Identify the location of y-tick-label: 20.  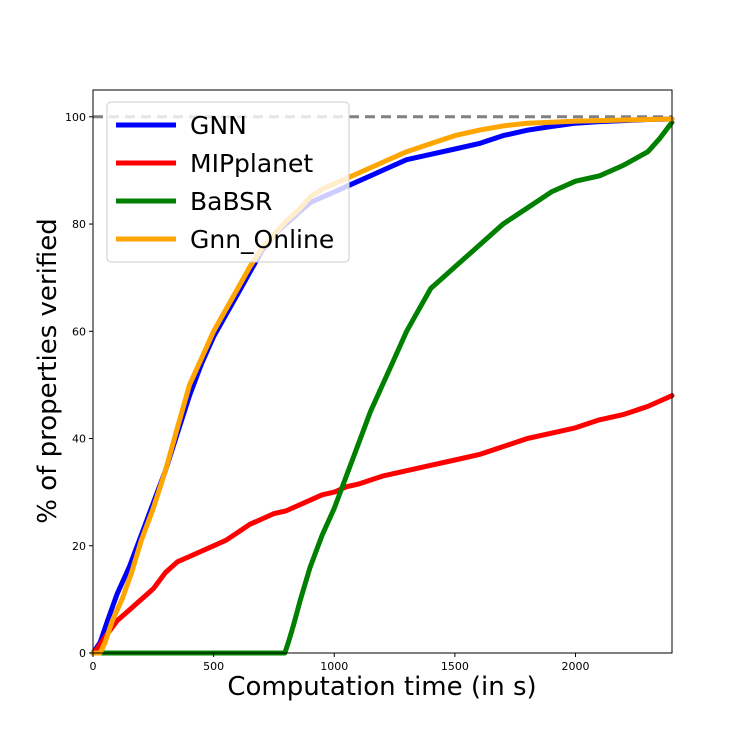
(79, 546).